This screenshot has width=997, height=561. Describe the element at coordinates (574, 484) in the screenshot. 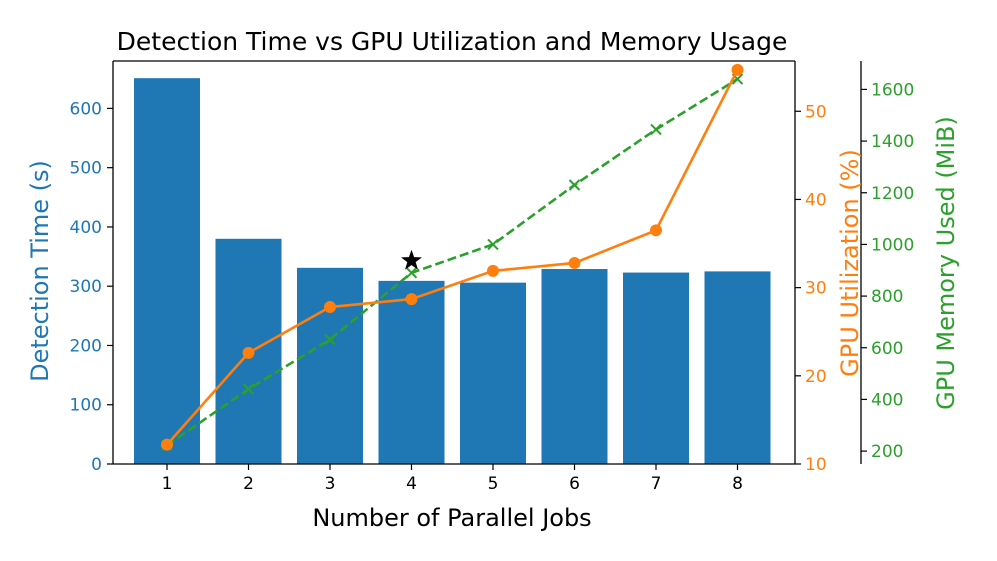

I see `x-tick-label: 6` at that location.